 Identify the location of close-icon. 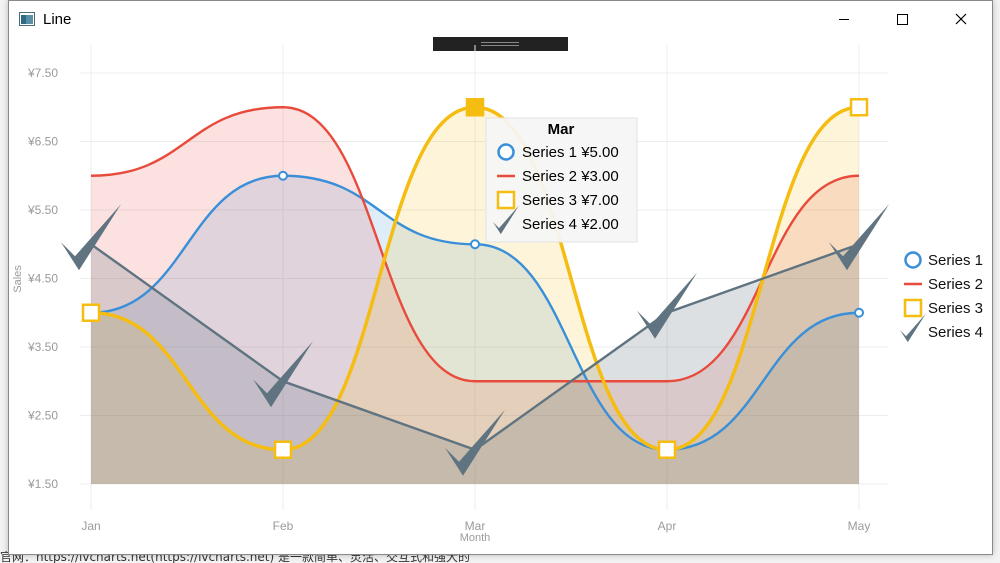
(961, 19).